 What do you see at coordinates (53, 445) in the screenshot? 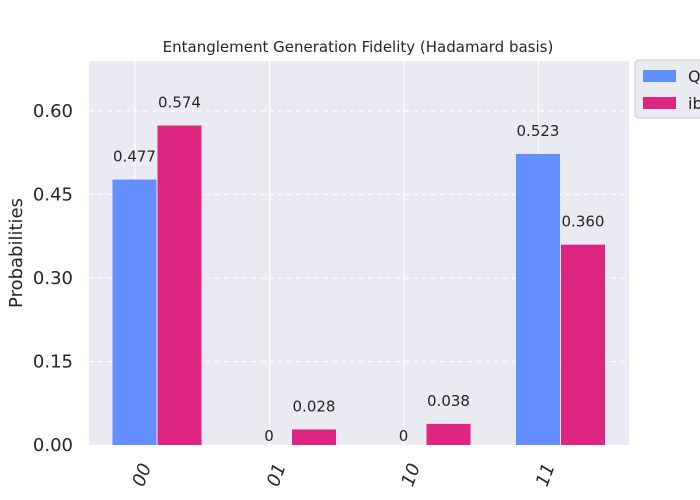
I see `y-tick-label: 0.00` at bounding box center [53, 445].